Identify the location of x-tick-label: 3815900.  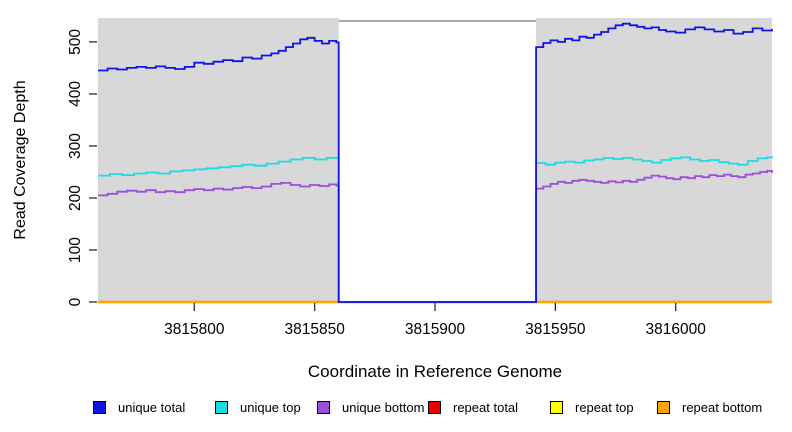
(435, 329).